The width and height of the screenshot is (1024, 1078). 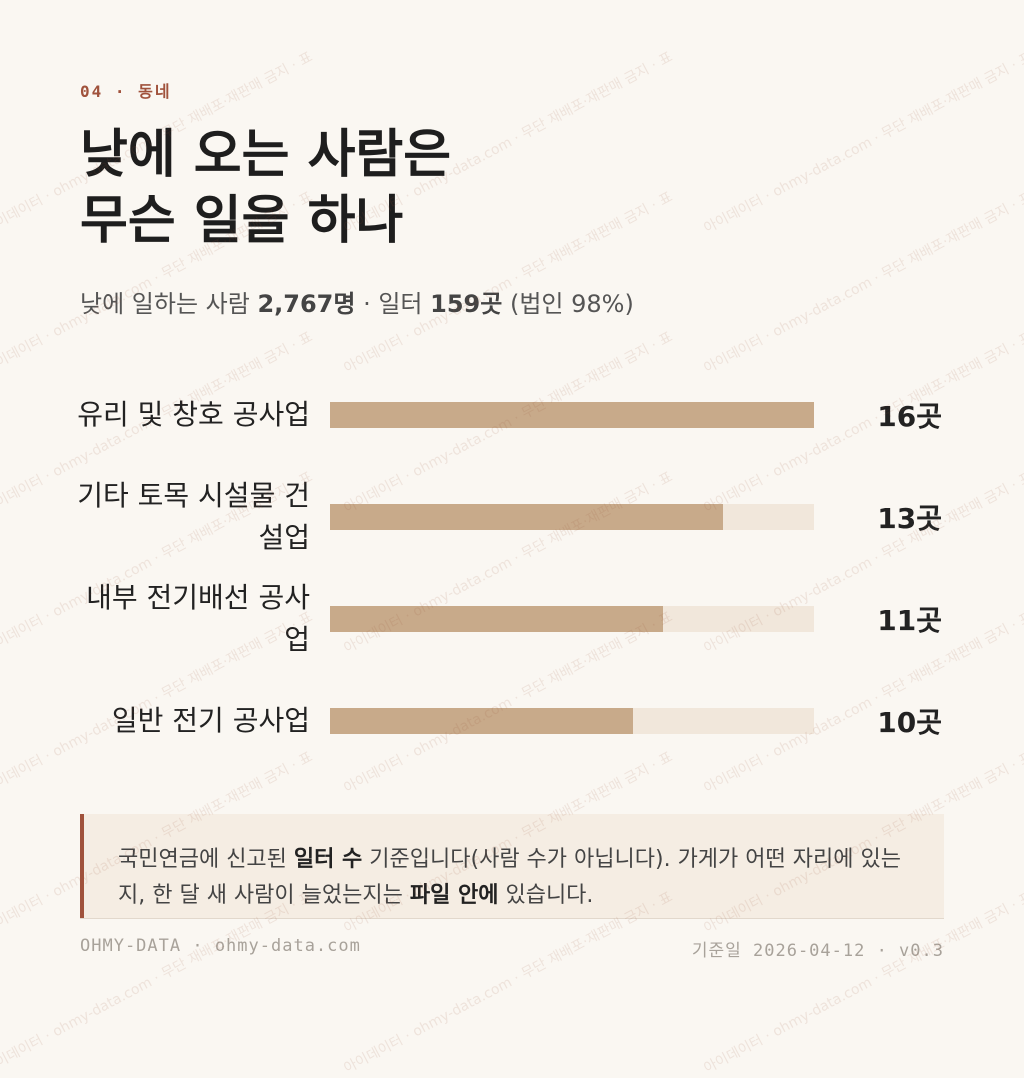 I want to click on title: 낮에 오는 사람은 무슨 일을 하나, so click(x=265, y=188).